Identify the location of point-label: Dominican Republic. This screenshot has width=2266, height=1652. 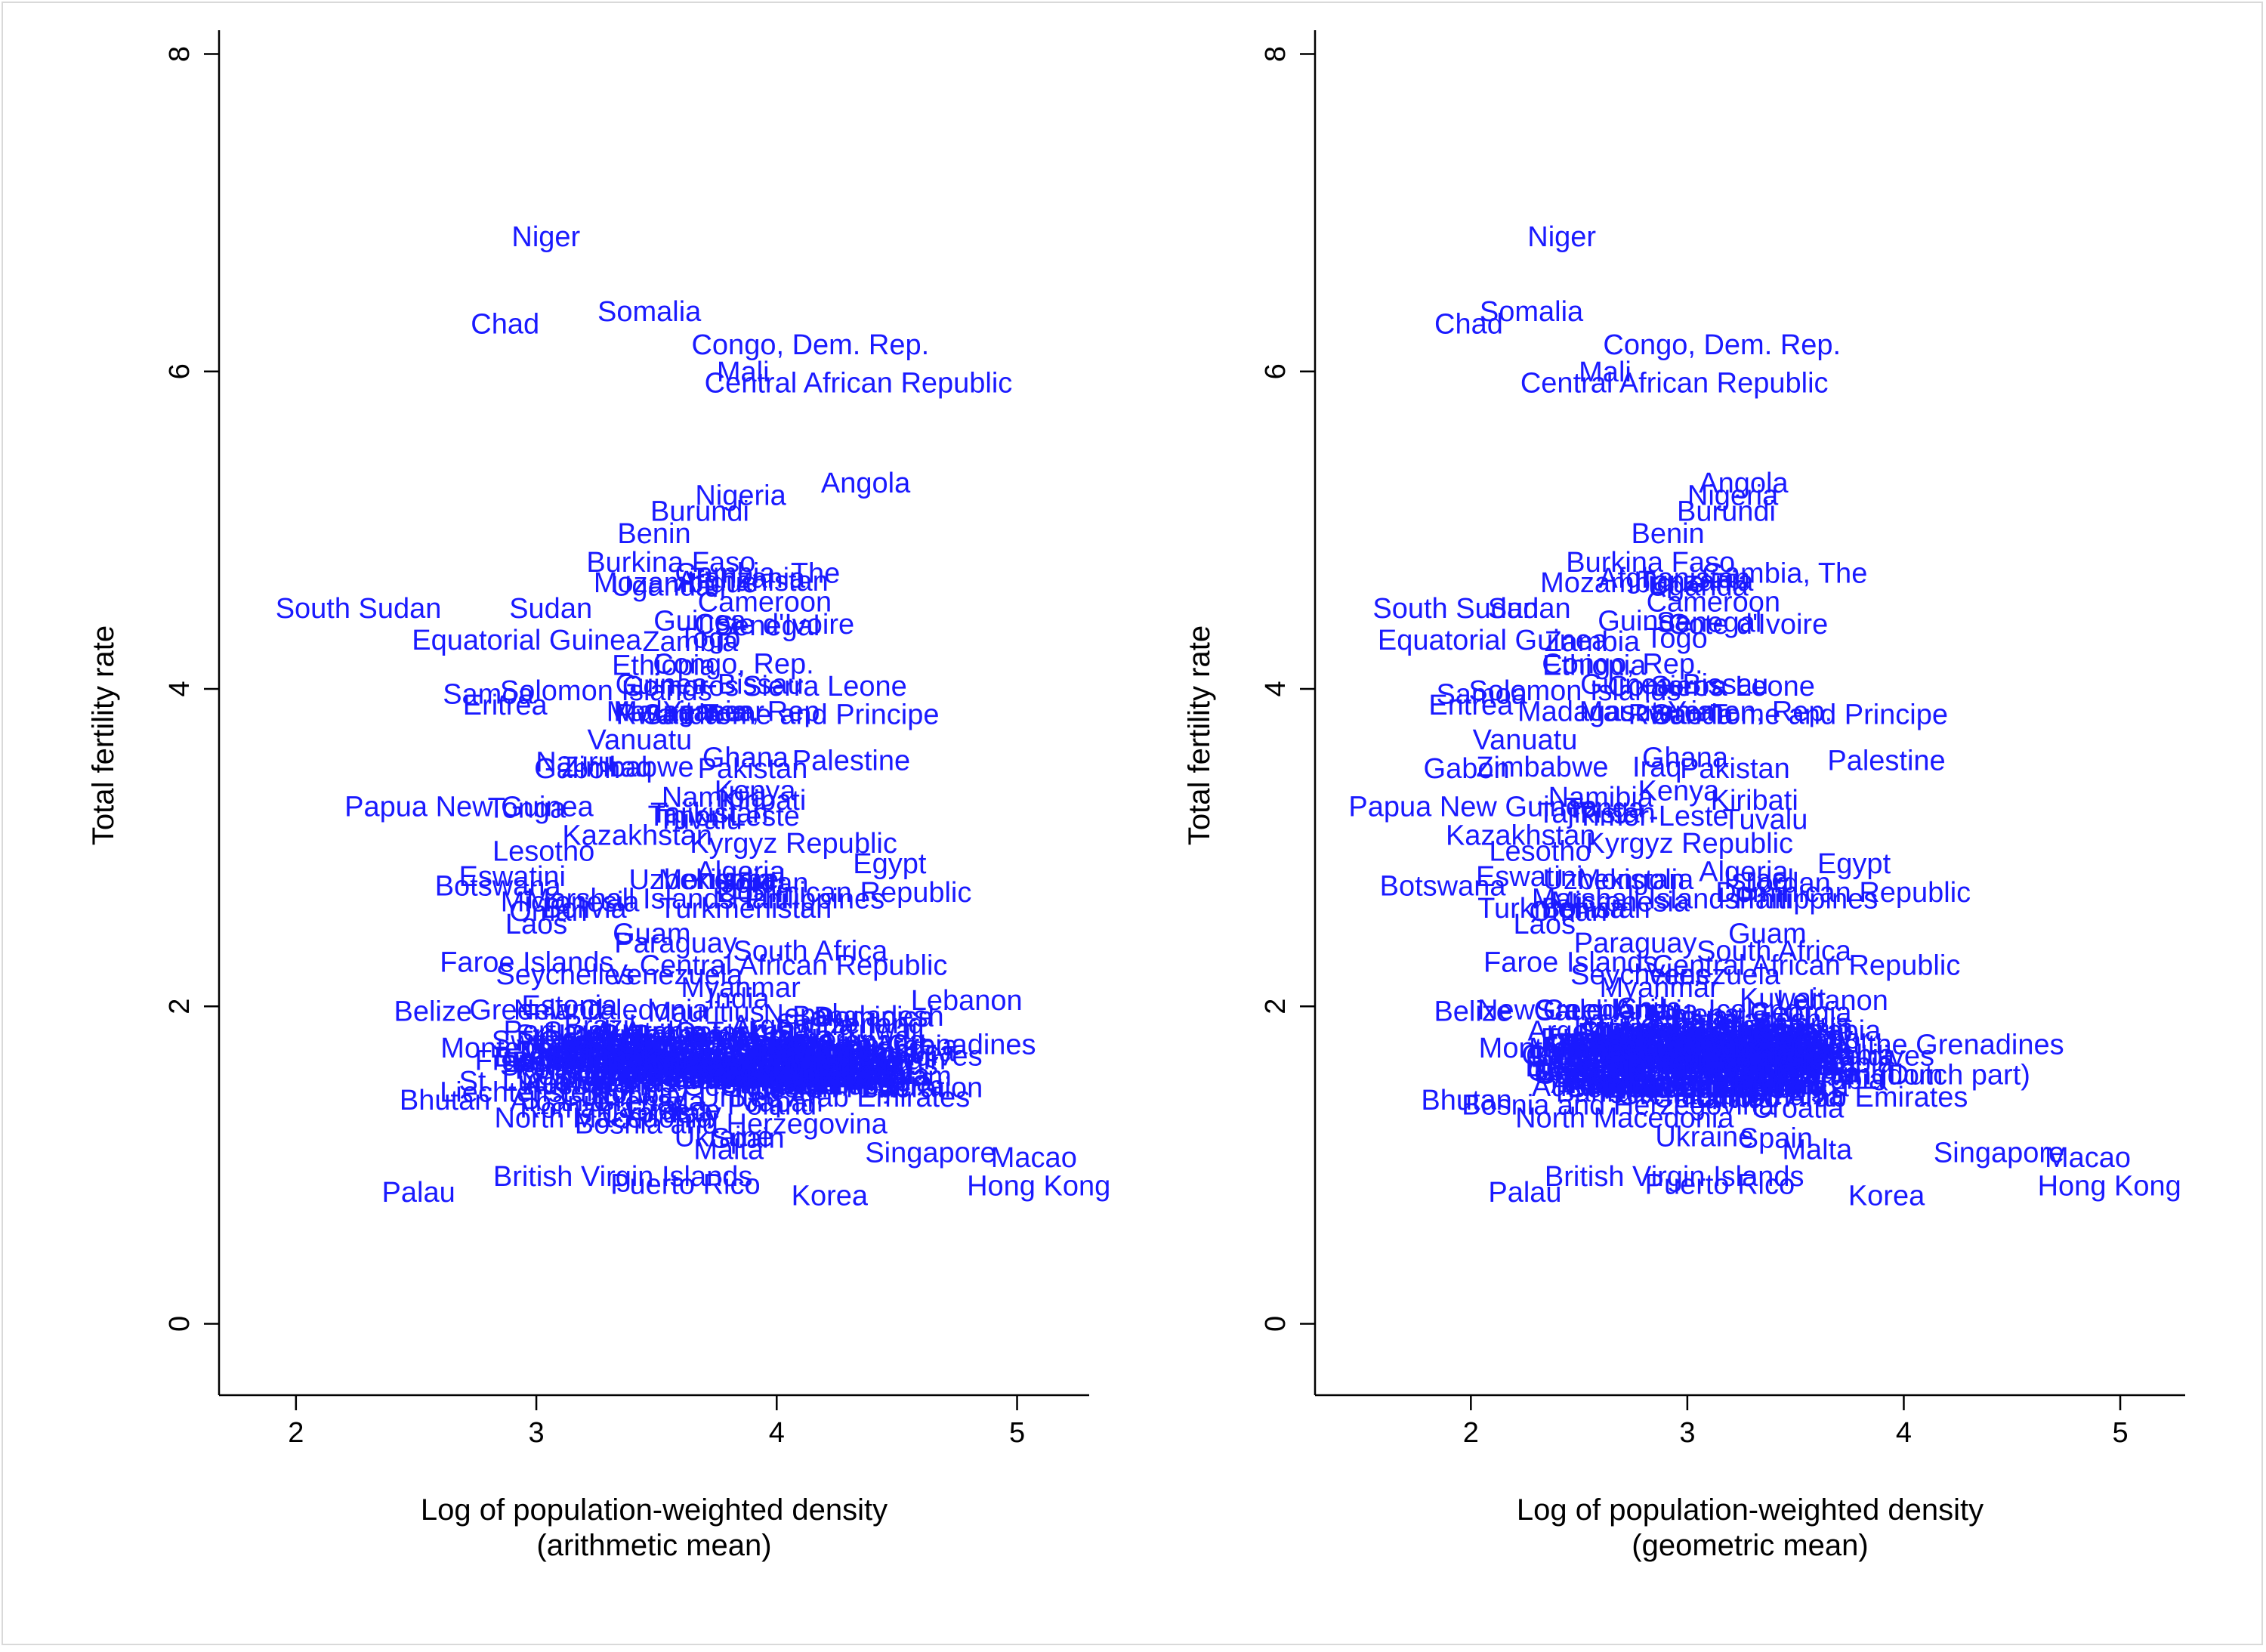
(843, 893).